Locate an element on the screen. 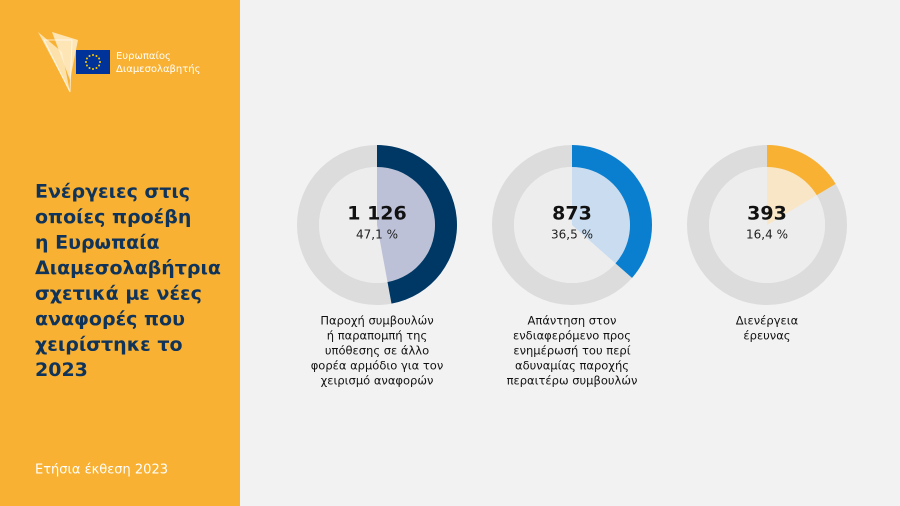 The width and height of the screenshot is (900, 506). title-line: 2023 is located at coordinates (61, 370).